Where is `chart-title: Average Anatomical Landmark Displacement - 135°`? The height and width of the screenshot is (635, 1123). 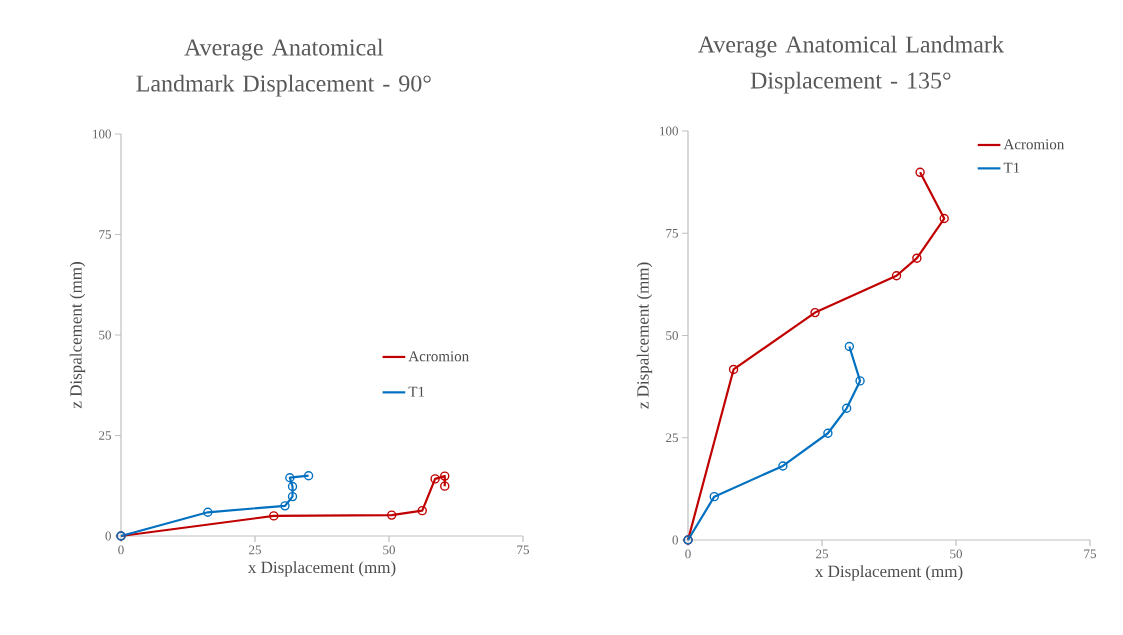 chart-title: Average Anatomical Landmark Displacement - 135° is located at coordinates (851, 64).